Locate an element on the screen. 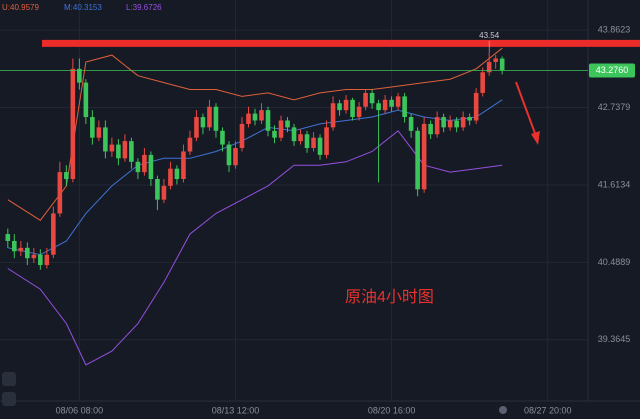  y-tick-label: 43.8623 is located at coordinates (614, 30).